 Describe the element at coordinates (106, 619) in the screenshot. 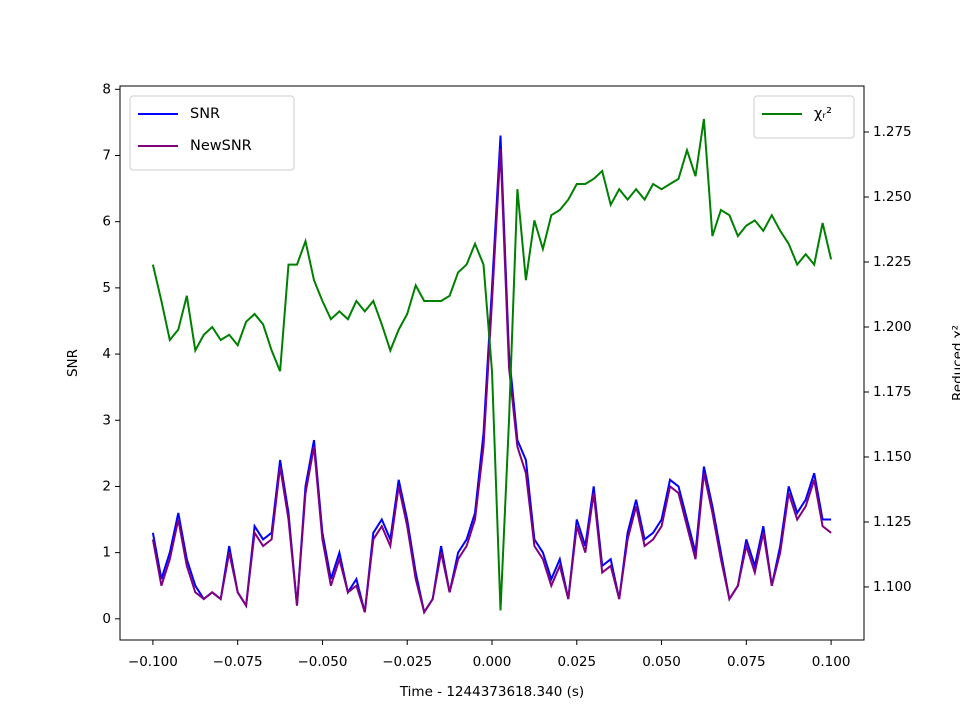

I see `y-tick-label: 0` at that location.